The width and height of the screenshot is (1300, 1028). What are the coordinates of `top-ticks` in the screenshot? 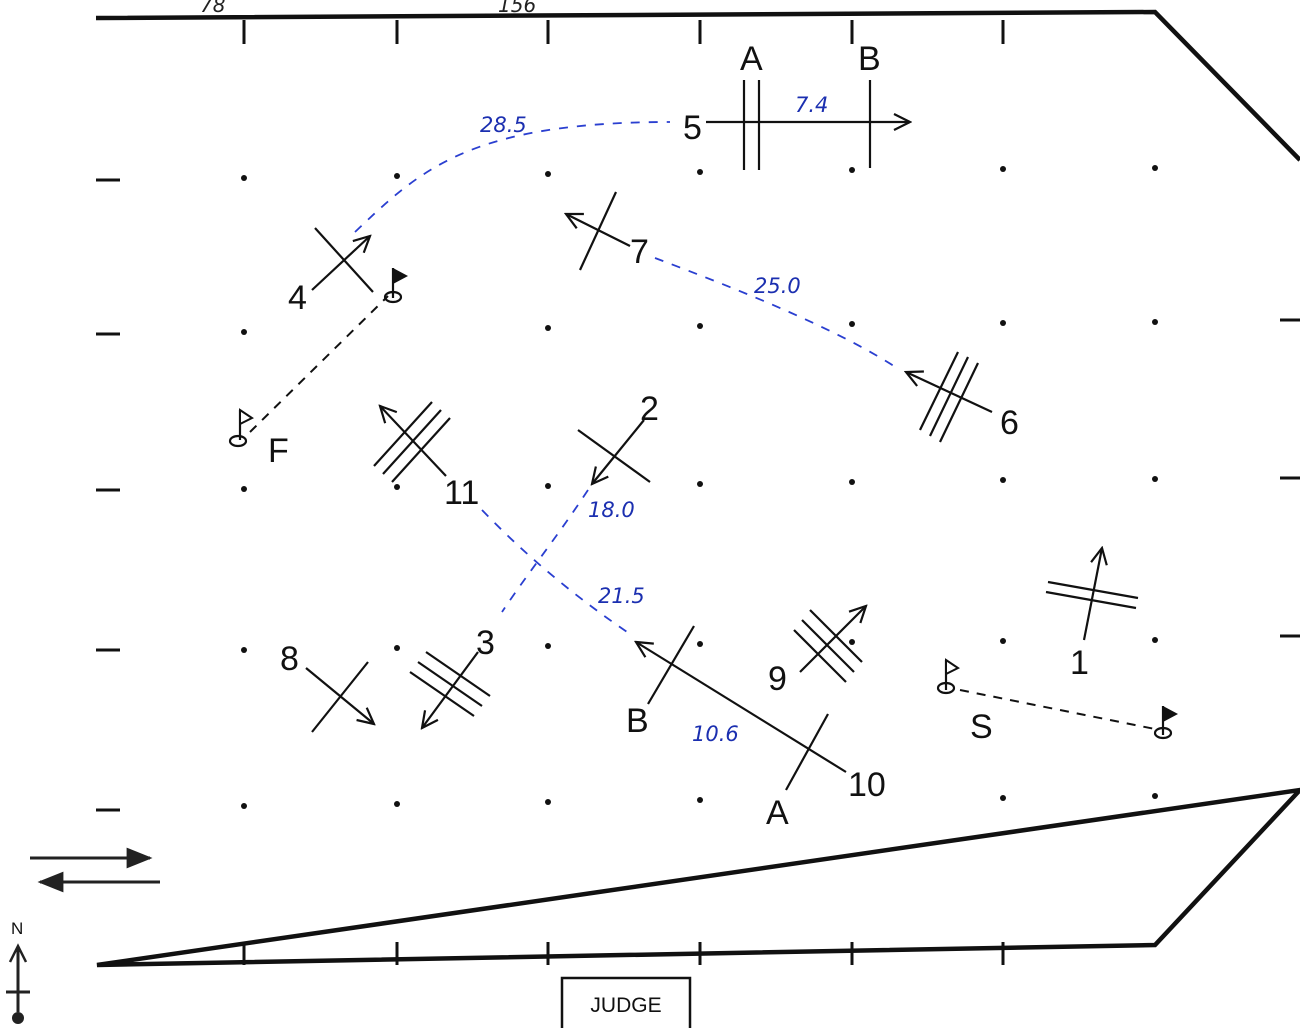 It's located at (623, 32).